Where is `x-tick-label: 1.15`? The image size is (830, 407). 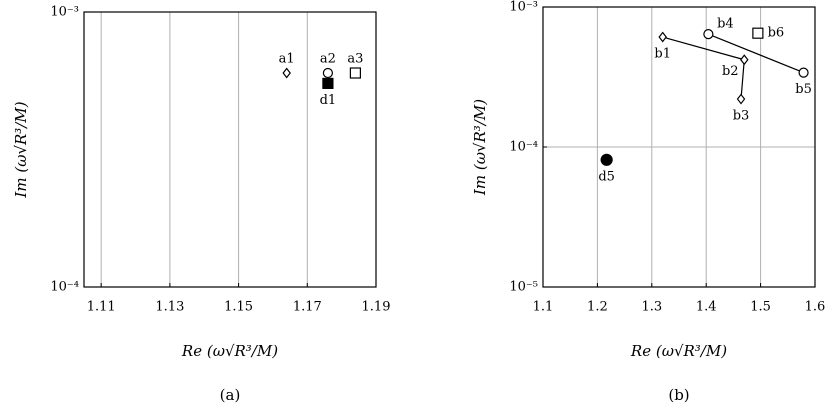
x-tick-label: 1.15 is located at coordinates (238, 307).